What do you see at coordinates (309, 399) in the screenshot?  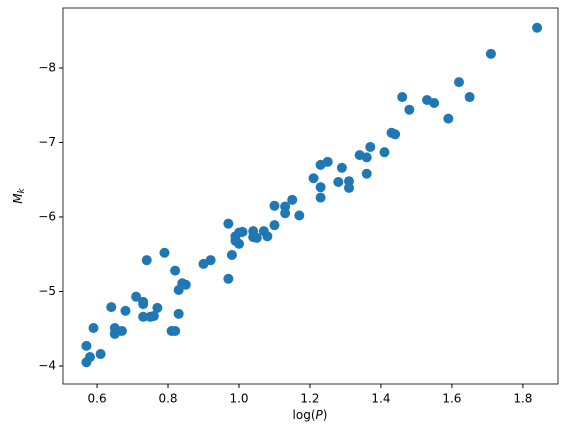 I see `x-tick-label: 1.2` at bounding box center [309, 399].